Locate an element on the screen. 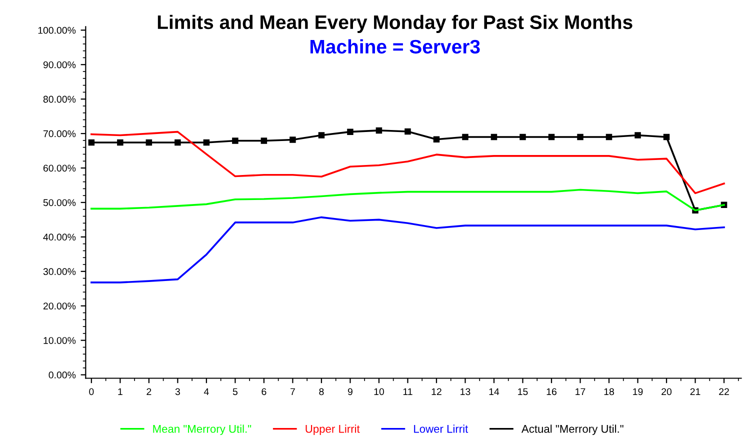  chart-title: Limits and Mean Every Monday for Past Six Months is located at coordinates (395, 23).